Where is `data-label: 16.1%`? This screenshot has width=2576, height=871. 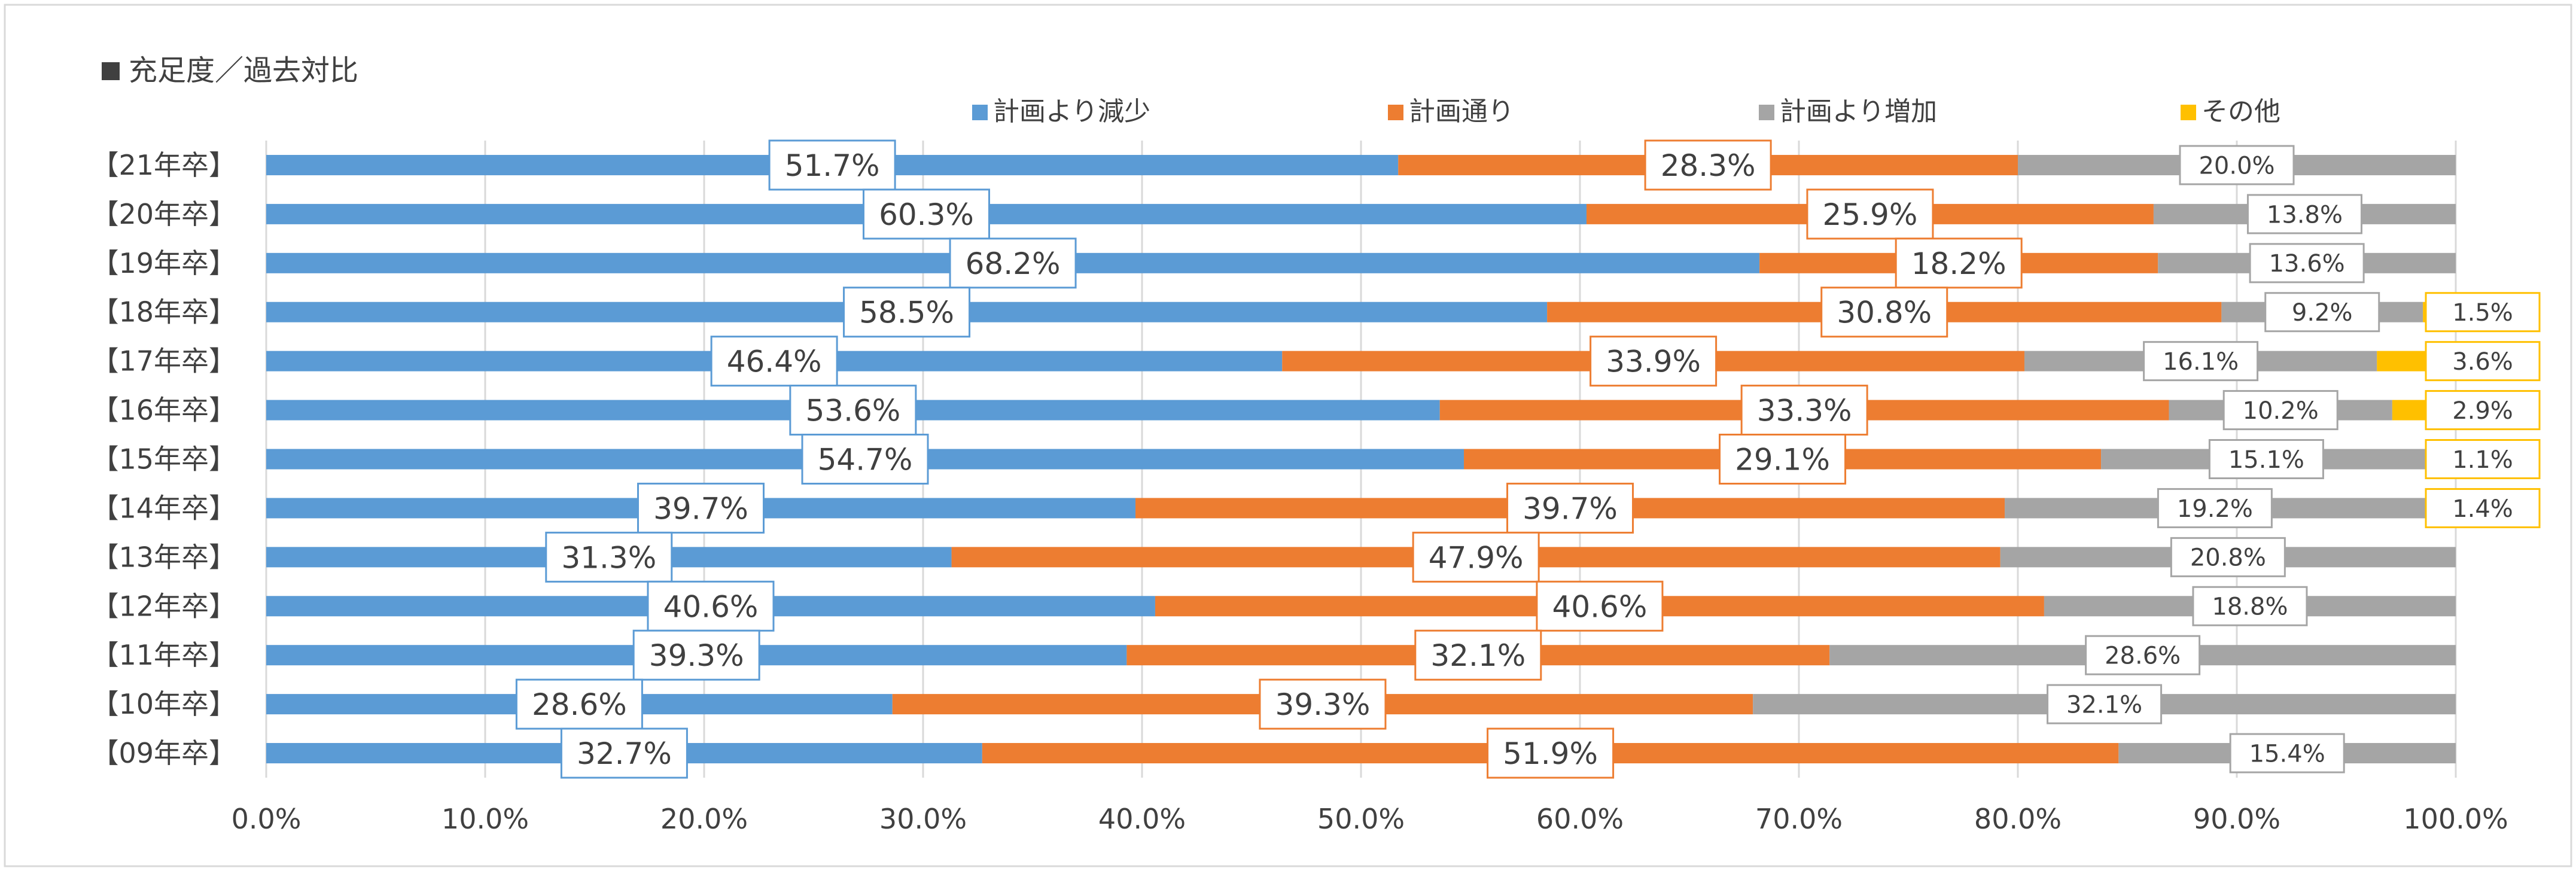
data-label: 16.1% is located at coordinates (2201, 361).